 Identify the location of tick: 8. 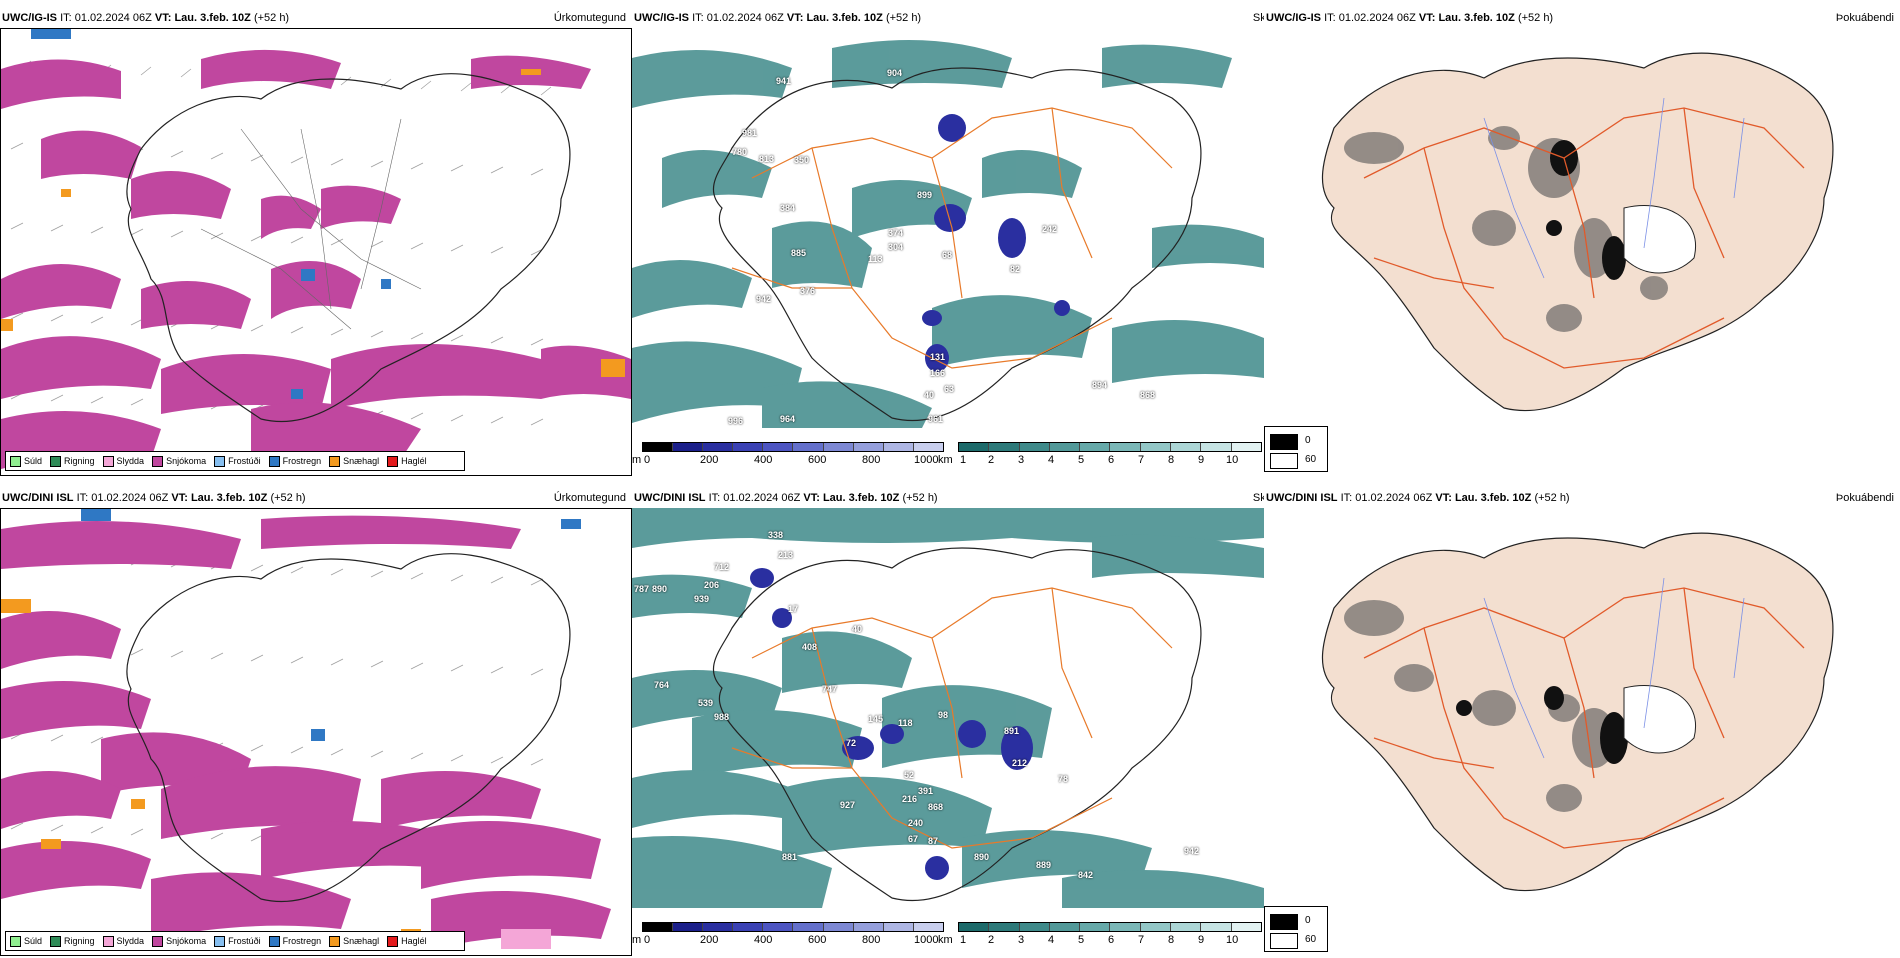
(1171, 940).